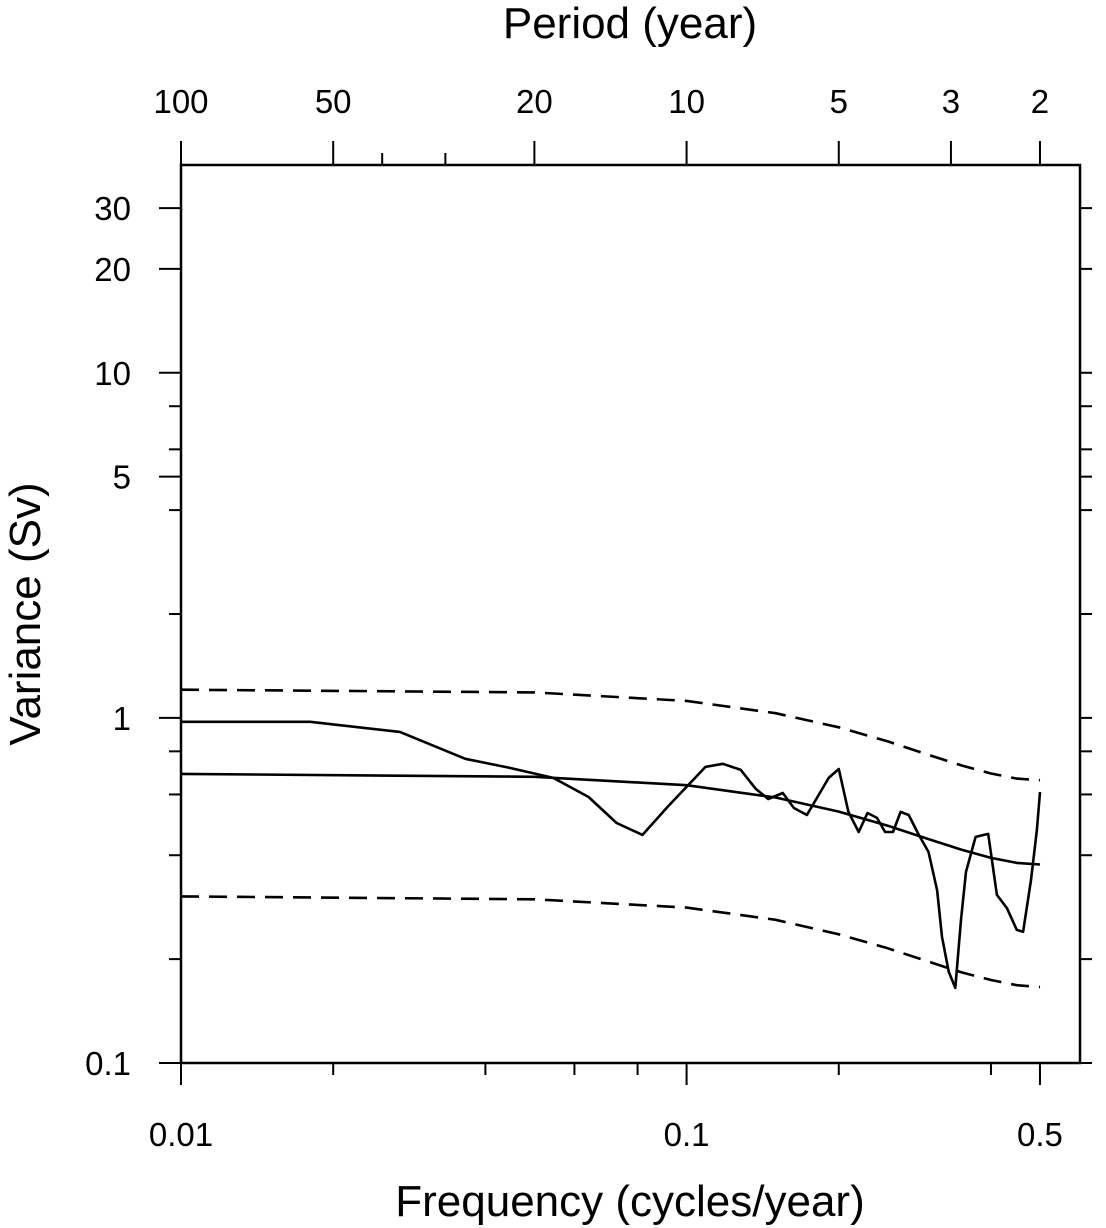  I want to click on y-tick-label: 10, so click(112, 373).